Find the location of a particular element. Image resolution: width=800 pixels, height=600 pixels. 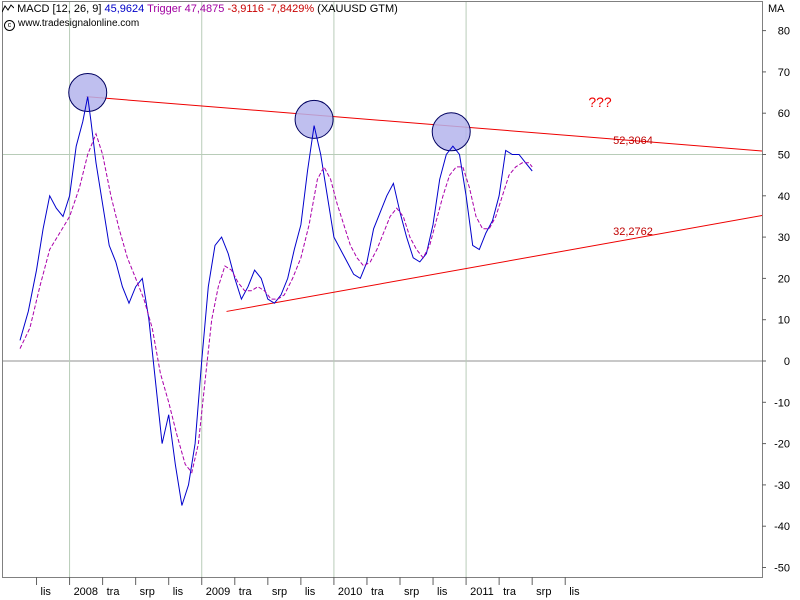

trendline-lower is located at coordinates (494, 263).